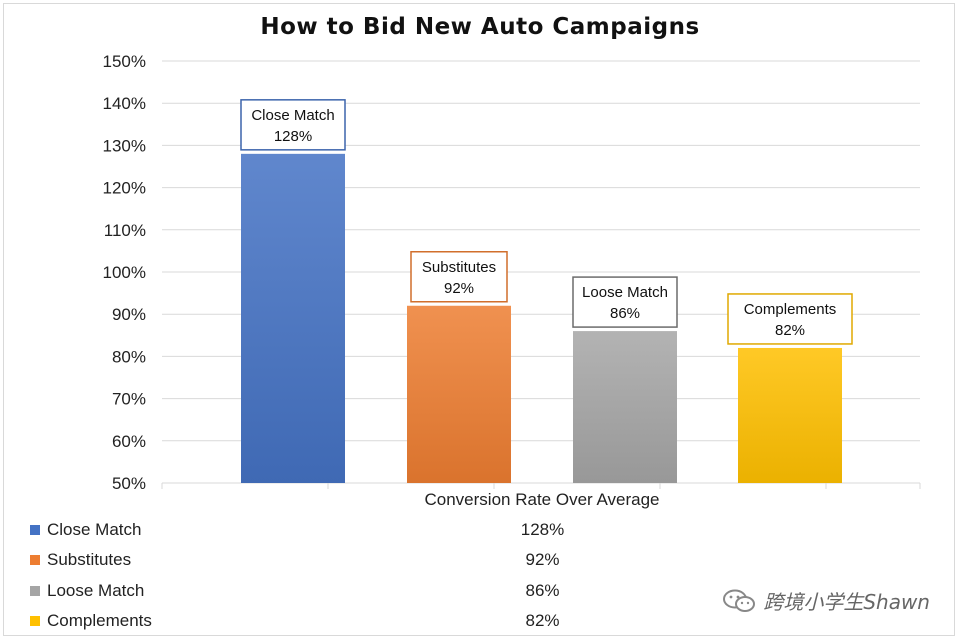 This screenshot has height=641, width=960. I want to click on legend-item-complements: Complements, so click(91, 621).